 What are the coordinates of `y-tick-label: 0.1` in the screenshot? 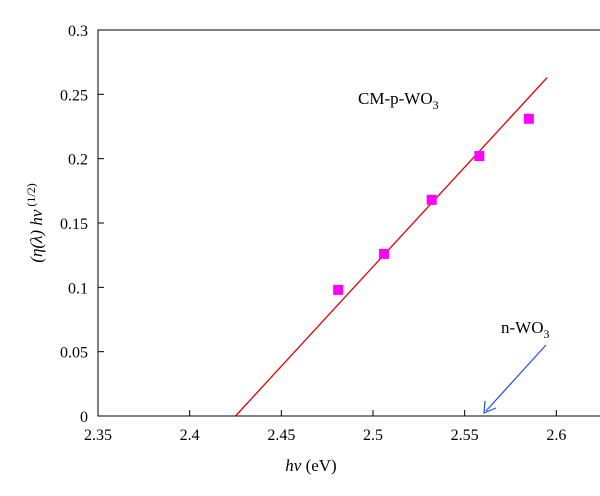 It's located at (78, 288).